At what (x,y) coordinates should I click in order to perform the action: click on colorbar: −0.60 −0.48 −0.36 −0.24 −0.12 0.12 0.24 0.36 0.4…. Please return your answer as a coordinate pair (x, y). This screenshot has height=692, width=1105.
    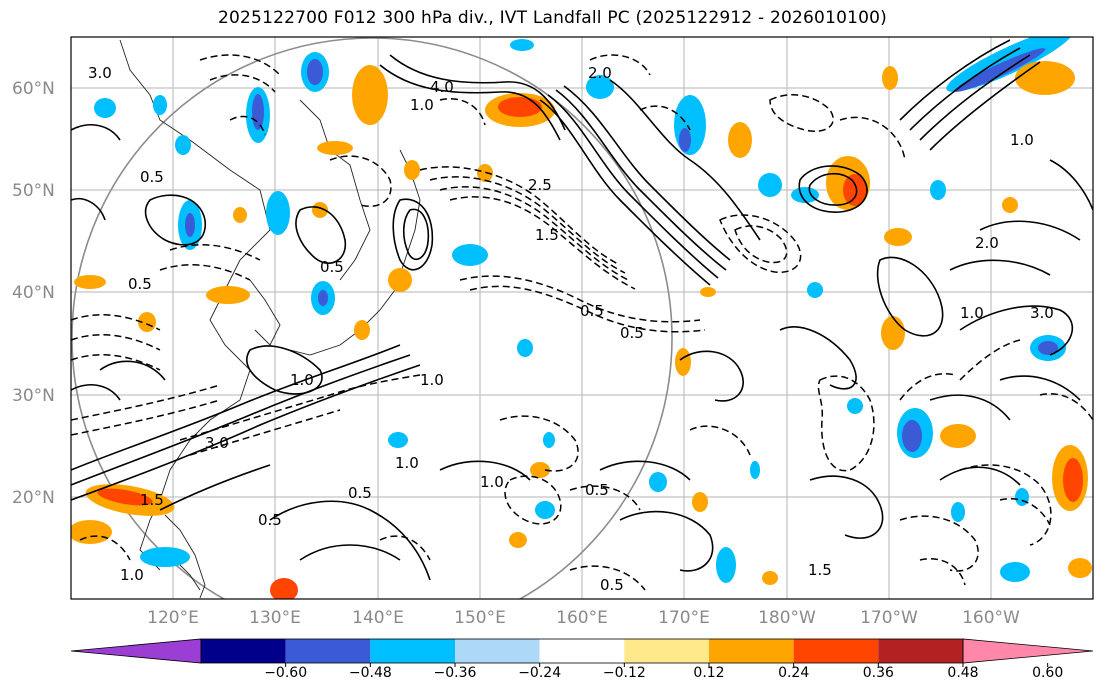
    Looking at the image, I should click on (582, 659).